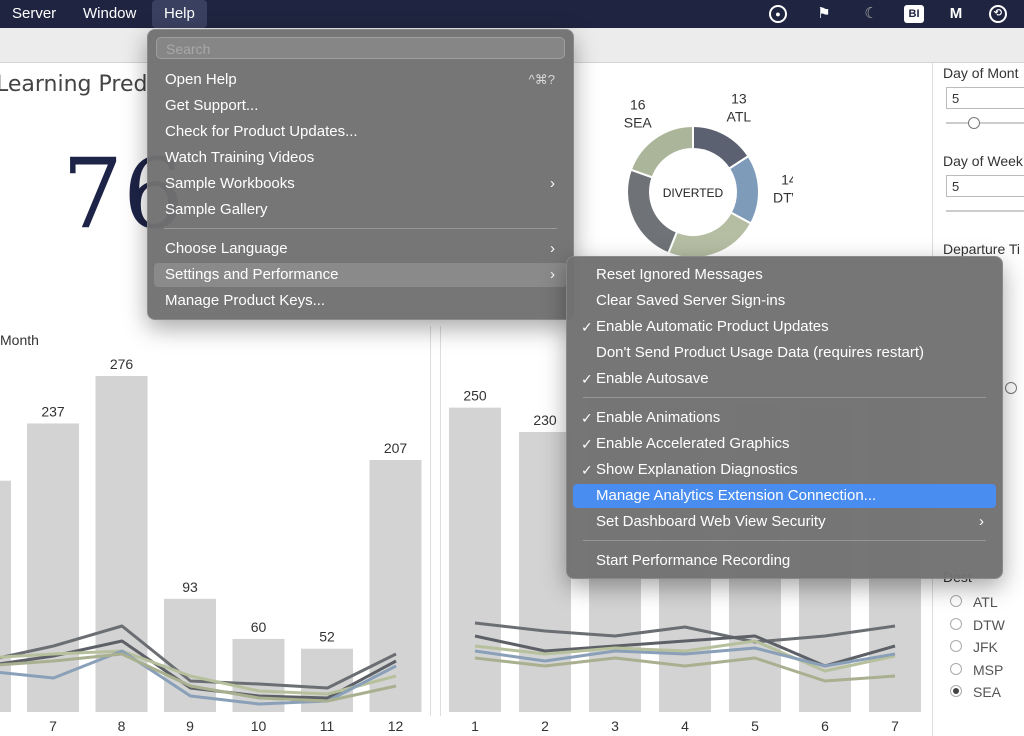 The height and width of the screenshot is (736, 1024). Describe the element at coordinates (475, 396) in the screenshot. I see `bar-value-label: 250` at that location.